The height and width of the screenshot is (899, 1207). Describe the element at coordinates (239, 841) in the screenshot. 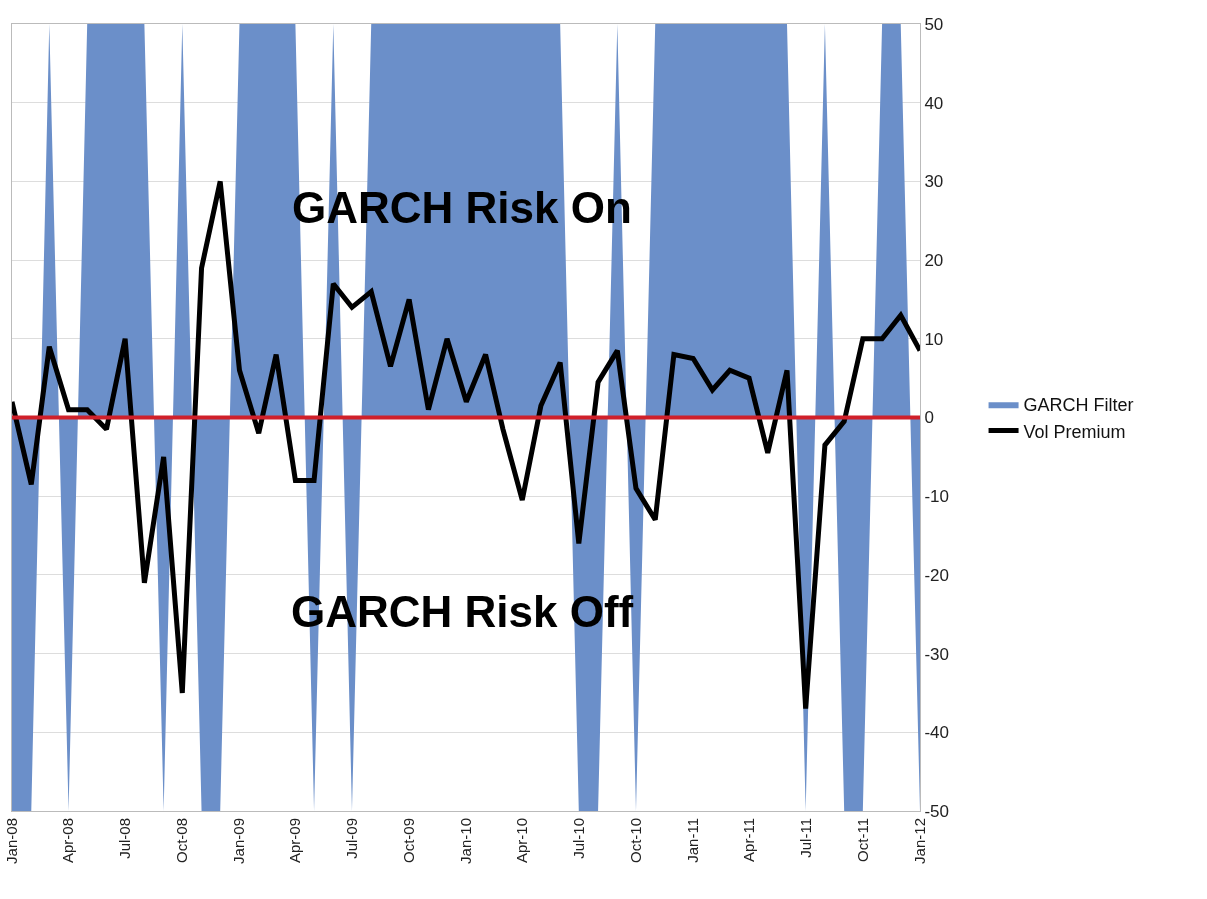

I see `x-tick-label: Jan-09` at that location.